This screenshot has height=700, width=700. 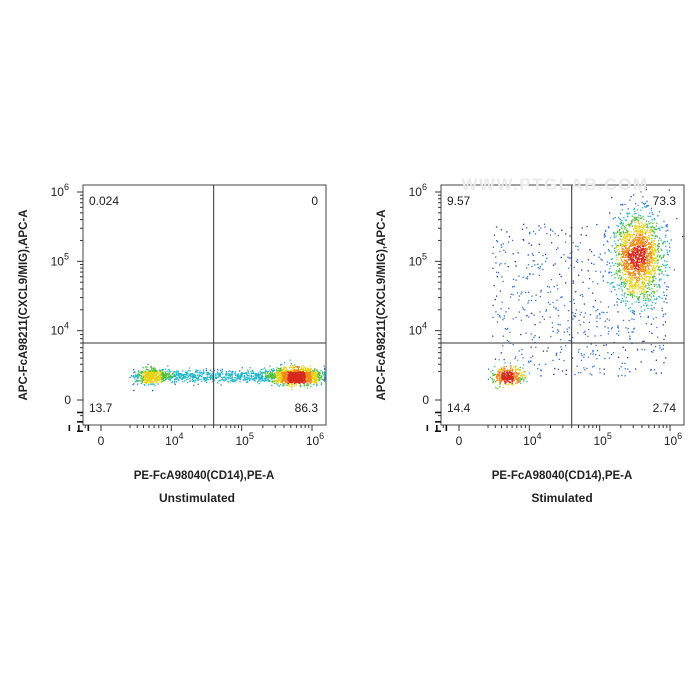 What do you see at coordinates (197, 498) in the screenshot?
I see `condition-label: Unstimulated` at bounding box center [197, 498].